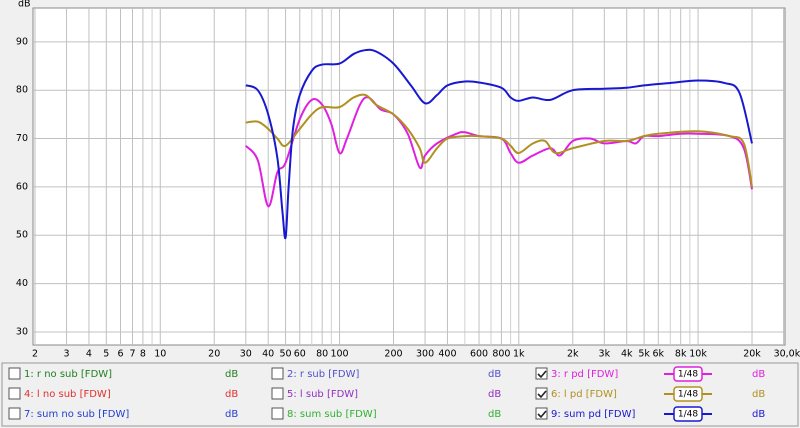 This screenshot has height=428, width=800. Describe the element at coordinates (605, 354) in the screenshot. I see `x-tick-label: 3k` at that location.